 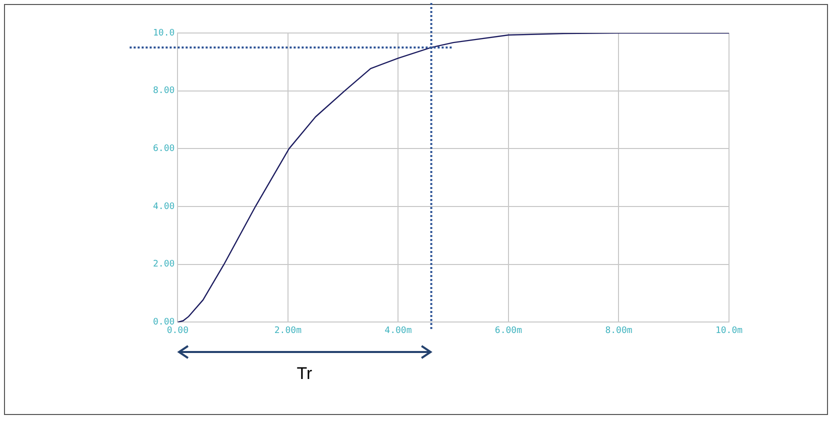 What do you see at coordinates (729, 331) in the screenshot?
I see `x-tick-label: 10.0m` at bounding box center [729, 331].